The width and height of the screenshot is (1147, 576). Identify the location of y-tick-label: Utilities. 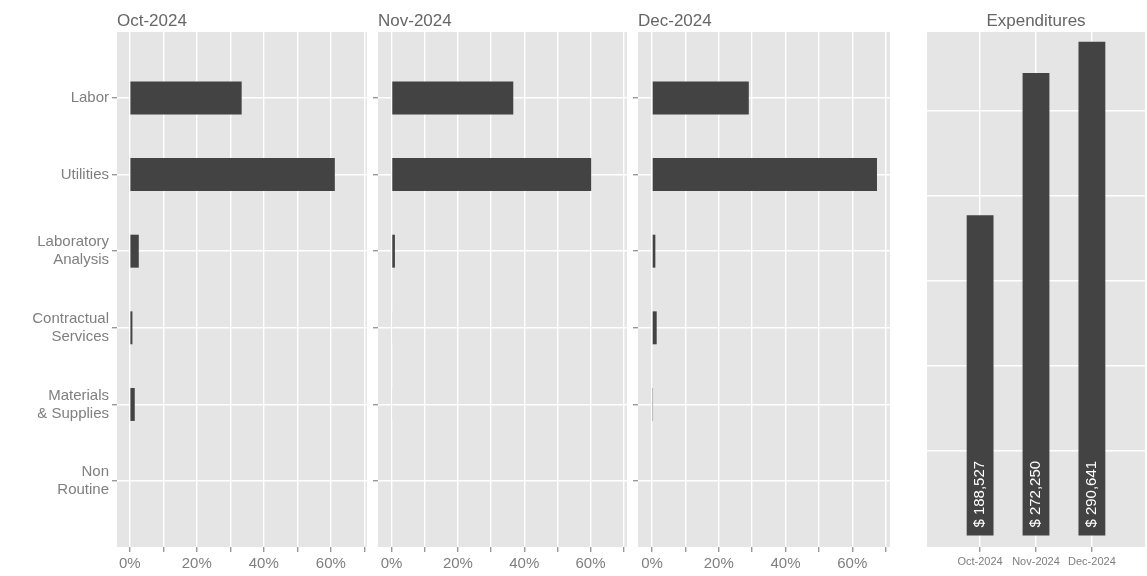
(84, 173).